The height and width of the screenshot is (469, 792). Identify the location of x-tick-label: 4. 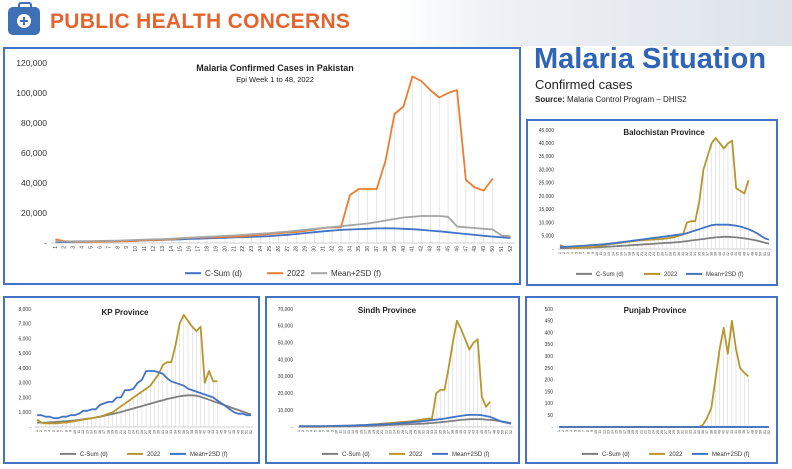
(50, 431).